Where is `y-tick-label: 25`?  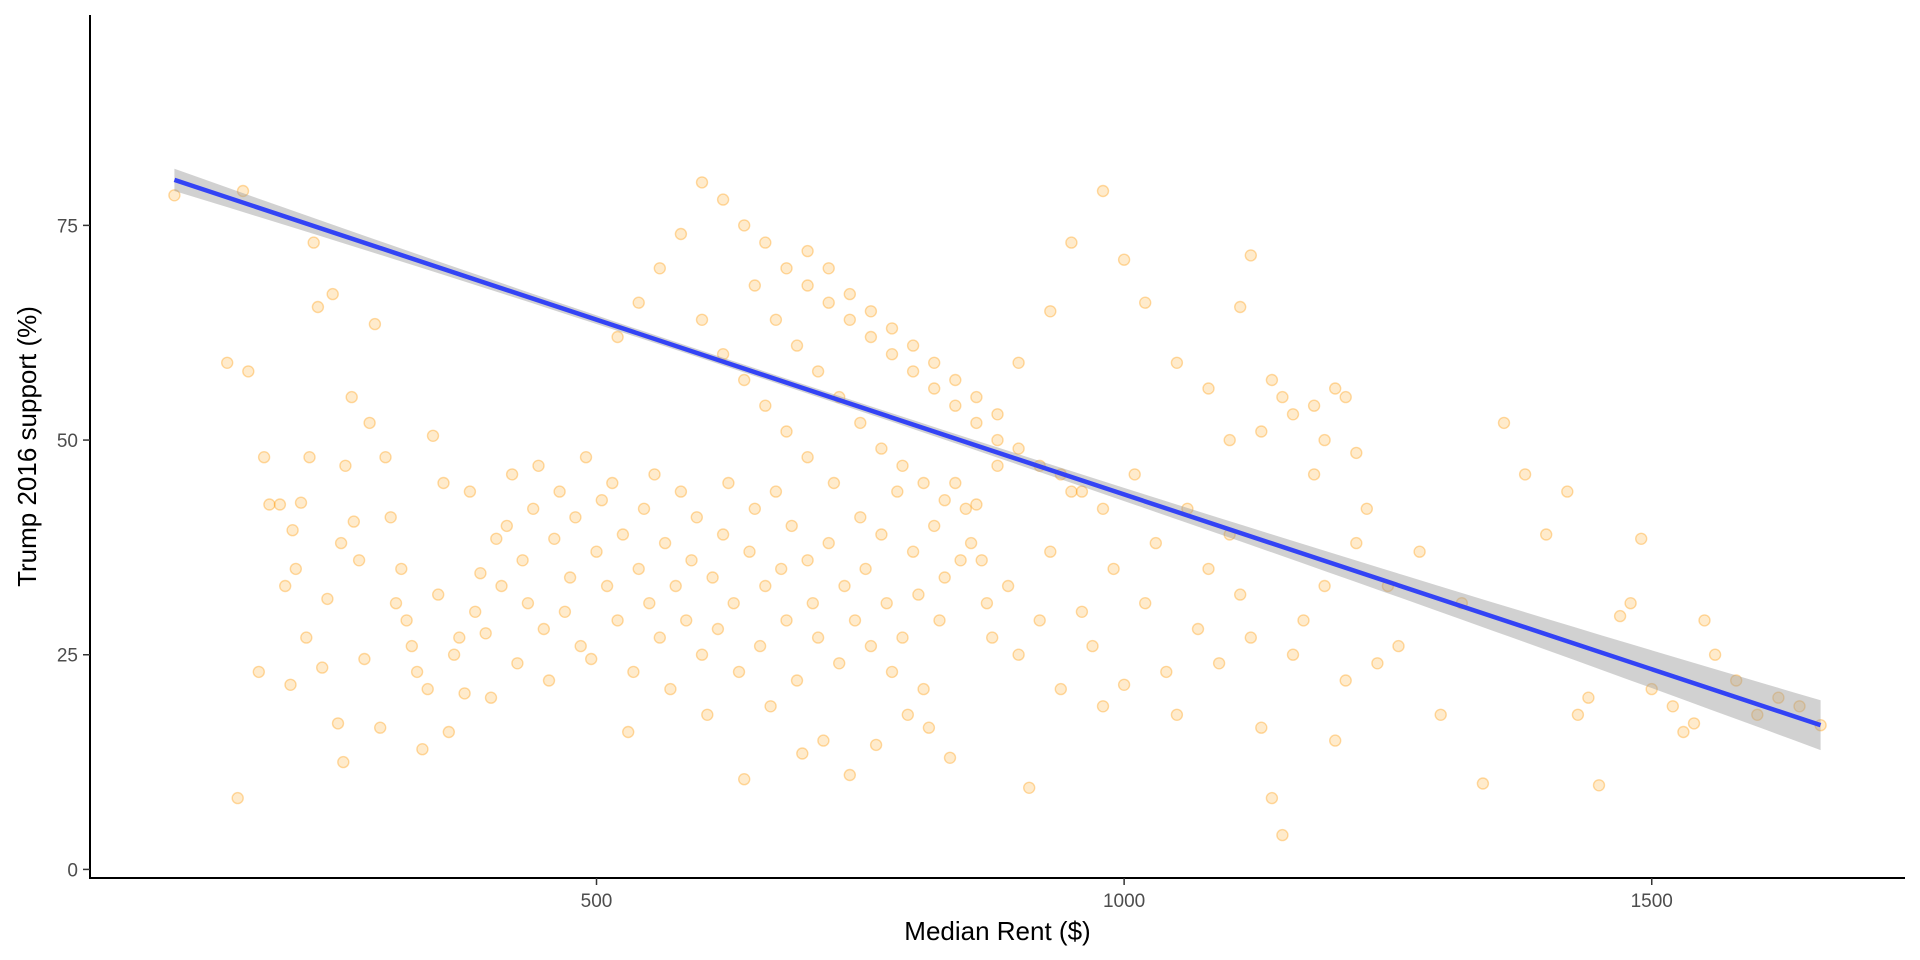
y-tick-label: 25 is located at coordinates (67, 656).